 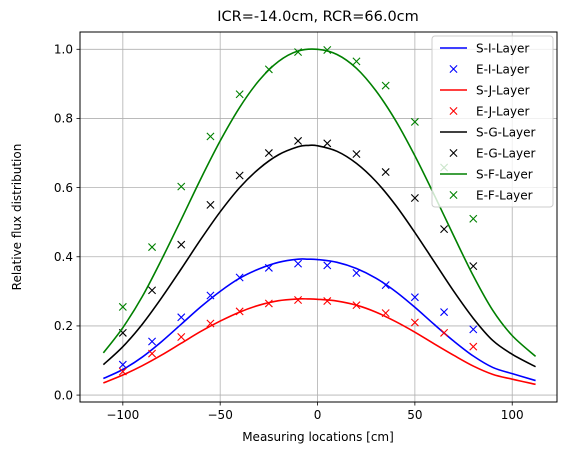 What do you see at coordinates (506, 154) in the screenshot?
I see `legend-label-e-g-layer: E-G-Layer` at bounding box center [506, 154].